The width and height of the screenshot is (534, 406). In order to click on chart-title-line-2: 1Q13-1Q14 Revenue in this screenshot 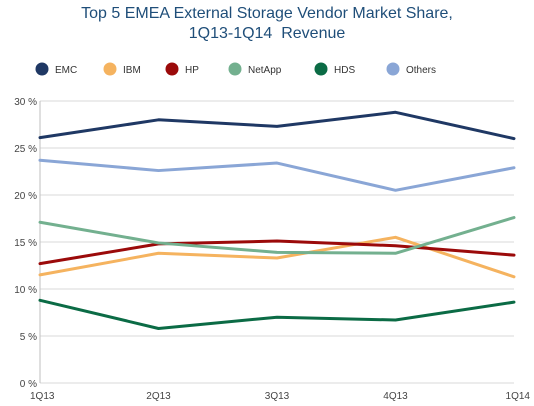, I will do `click(267, 33)`.